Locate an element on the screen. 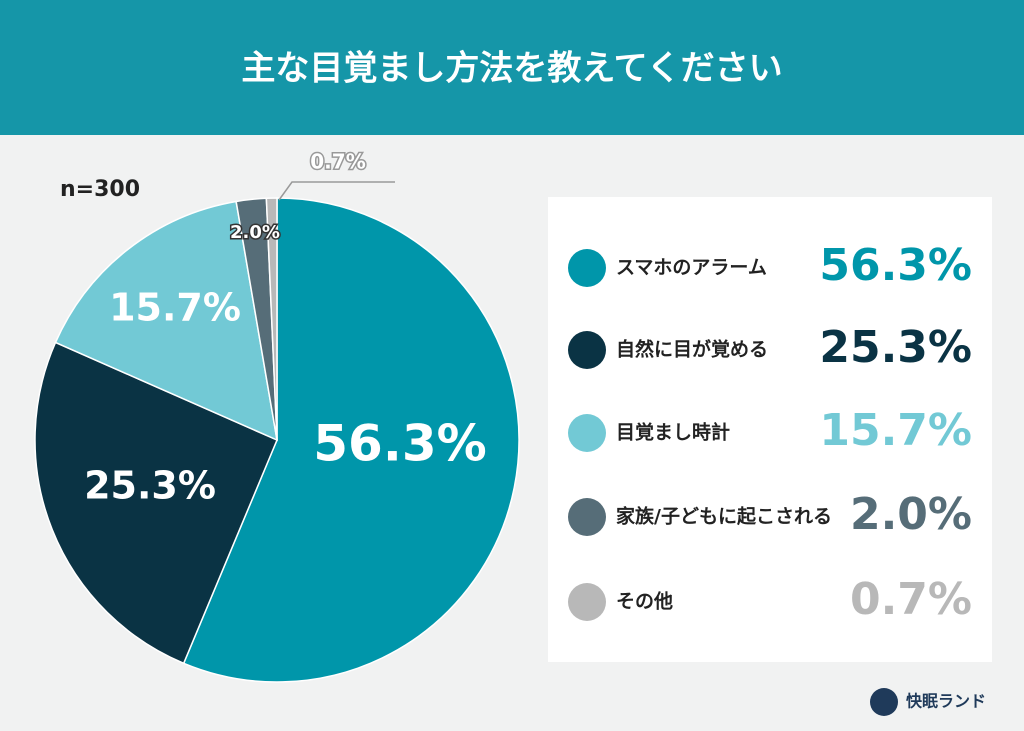 The height and width of the screenshot is (731, 1024). sample-size: n=300 is located at coordinates (100, 189).